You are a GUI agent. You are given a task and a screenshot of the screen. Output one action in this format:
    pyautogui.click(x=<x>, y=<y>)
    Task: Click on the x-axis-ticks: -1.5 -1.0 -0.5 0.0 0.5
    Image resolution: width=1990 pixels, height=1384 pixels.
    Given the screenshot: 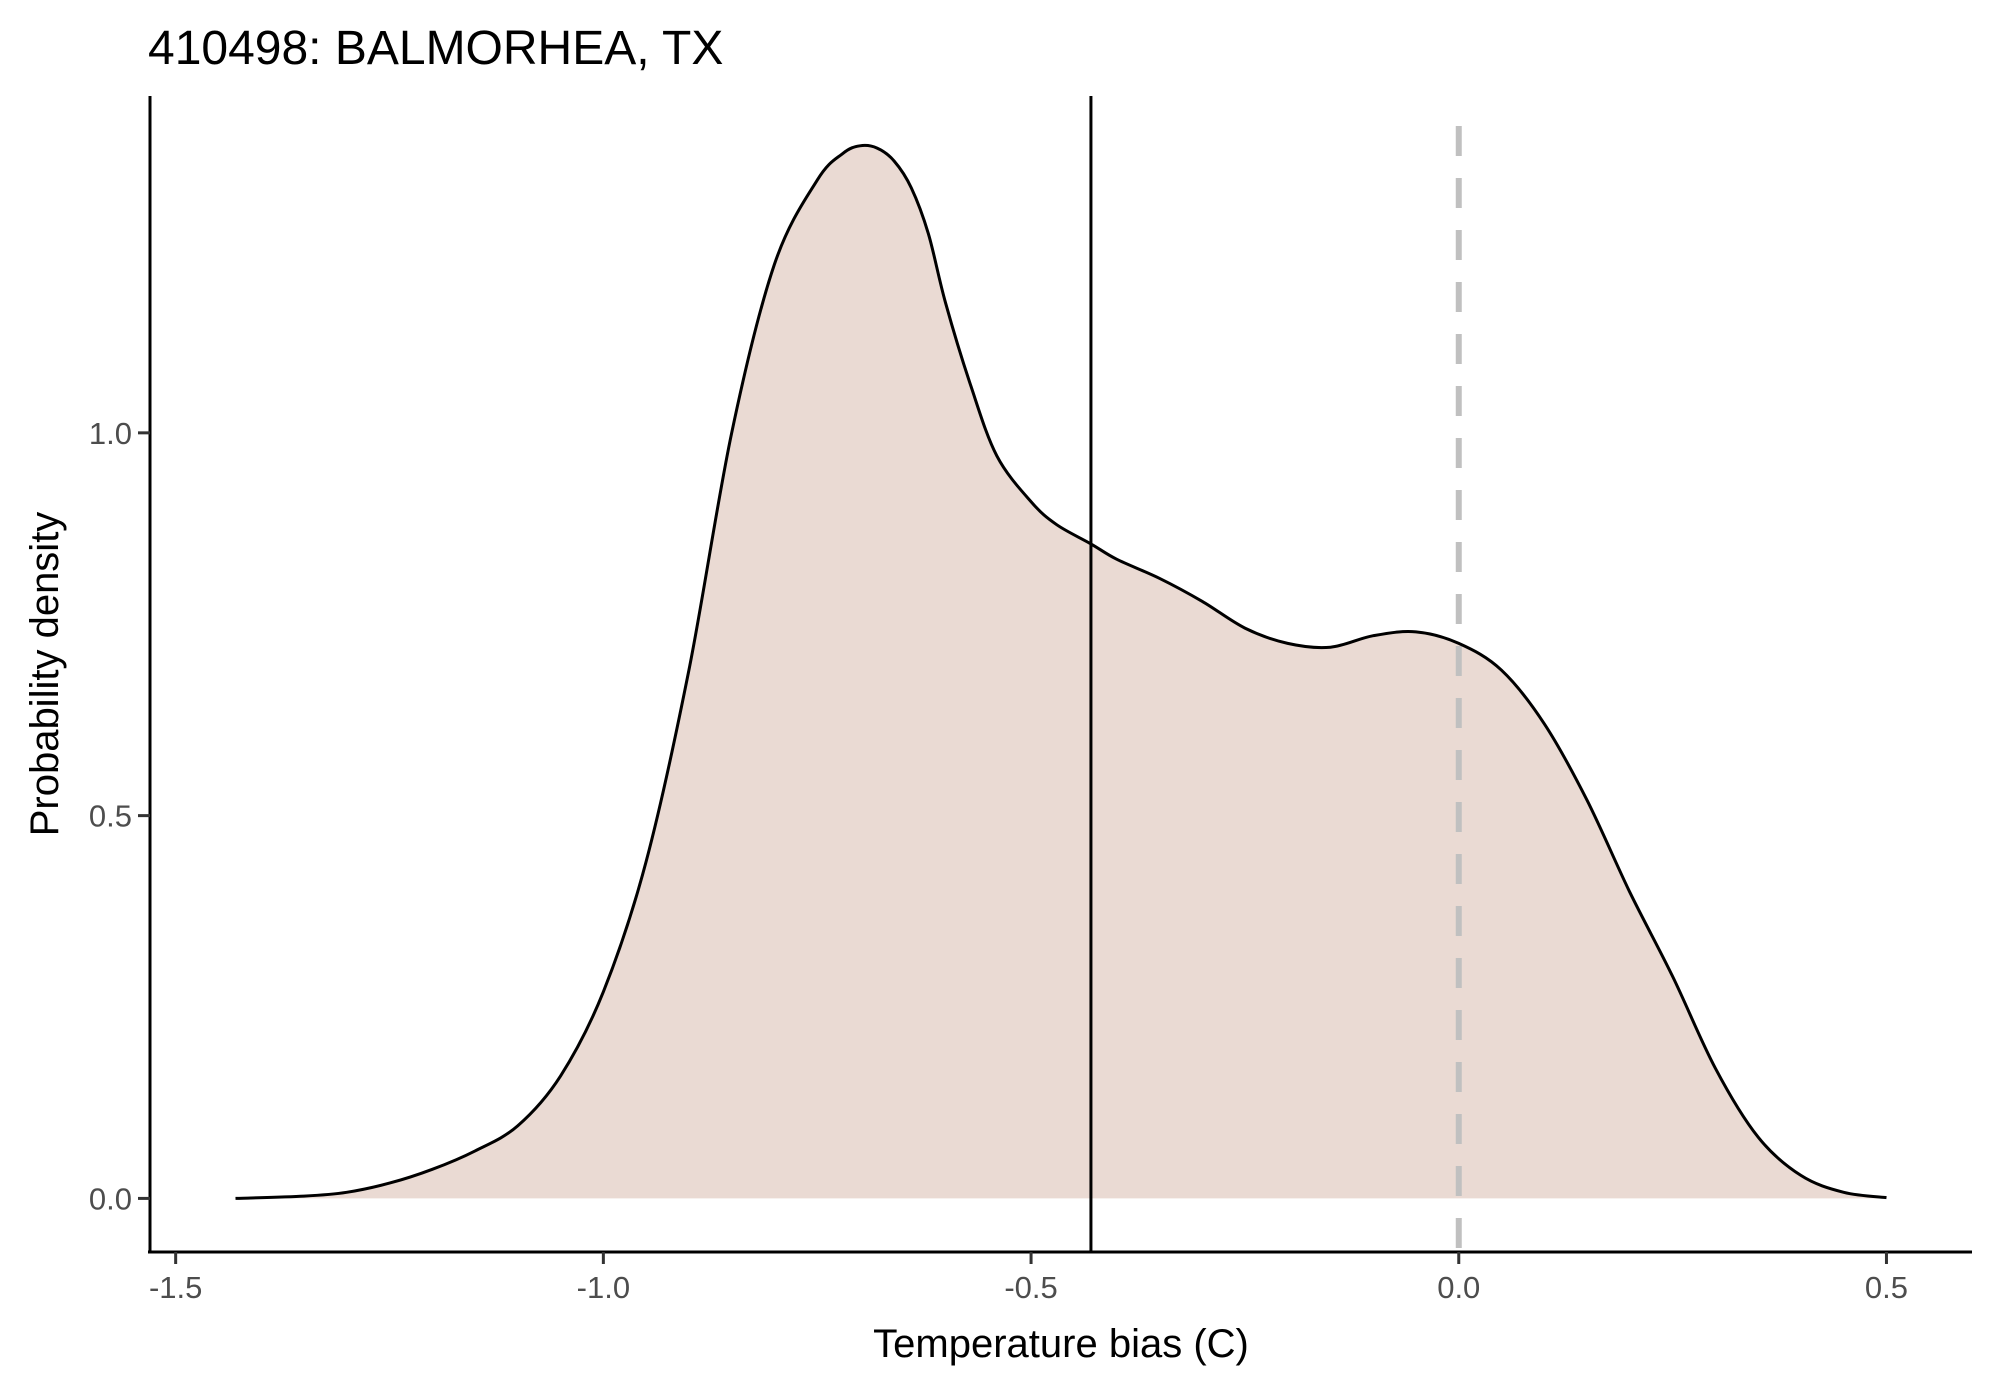 What is the action you would take?
    pyautogui.click(x=1028, y=1278)
    